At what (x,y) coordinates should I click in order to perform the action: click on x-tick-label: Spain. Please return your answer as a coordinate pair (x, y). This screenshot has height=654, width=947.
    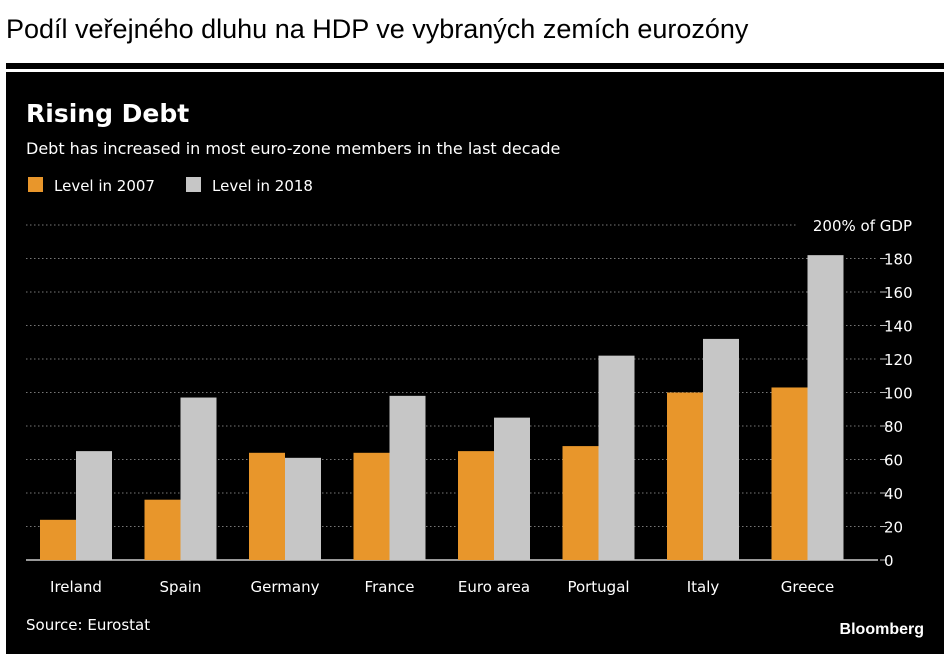
    Looking at the image, I should click on (181, 587).